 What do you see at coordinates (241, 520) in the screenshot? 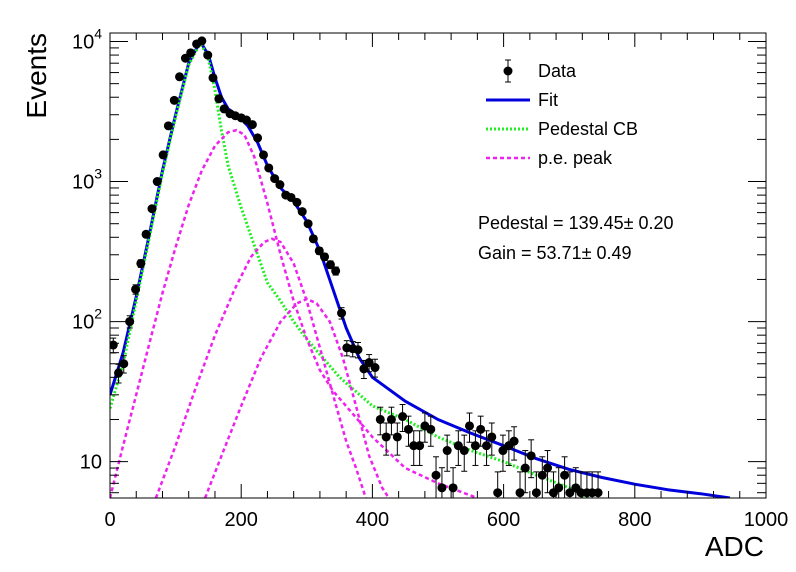
I see `x-tick-label: 200` at bounding box center [241, 520].